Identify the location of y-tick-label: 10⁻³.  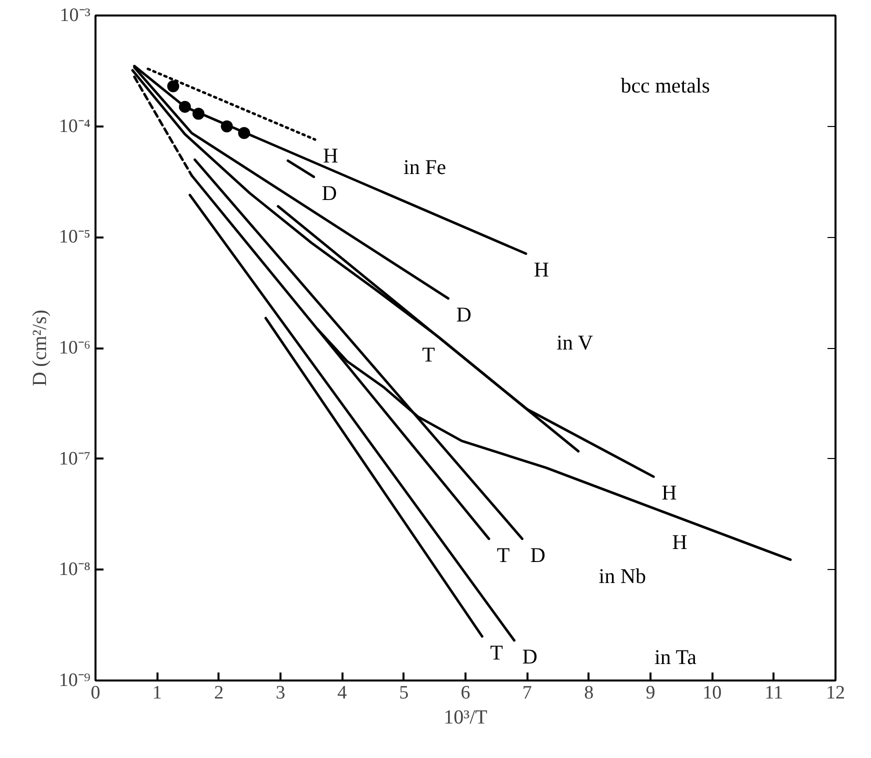
(75, 15).